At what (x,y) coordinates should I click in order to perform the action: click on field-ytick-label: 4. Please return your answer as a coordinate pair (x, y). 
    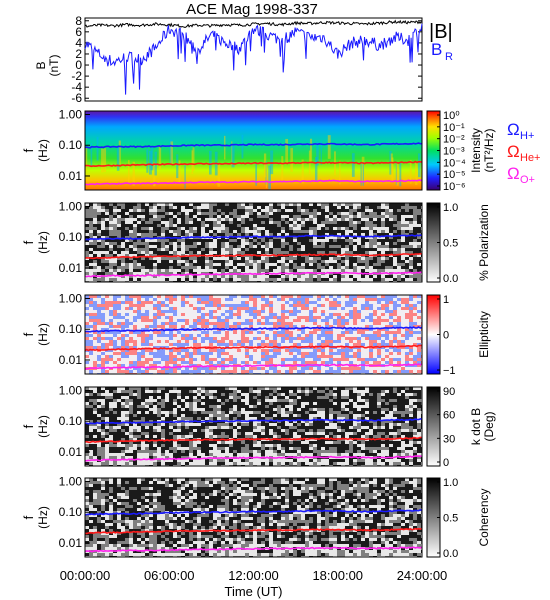
    Looking at the image, I should click on (78, 43).